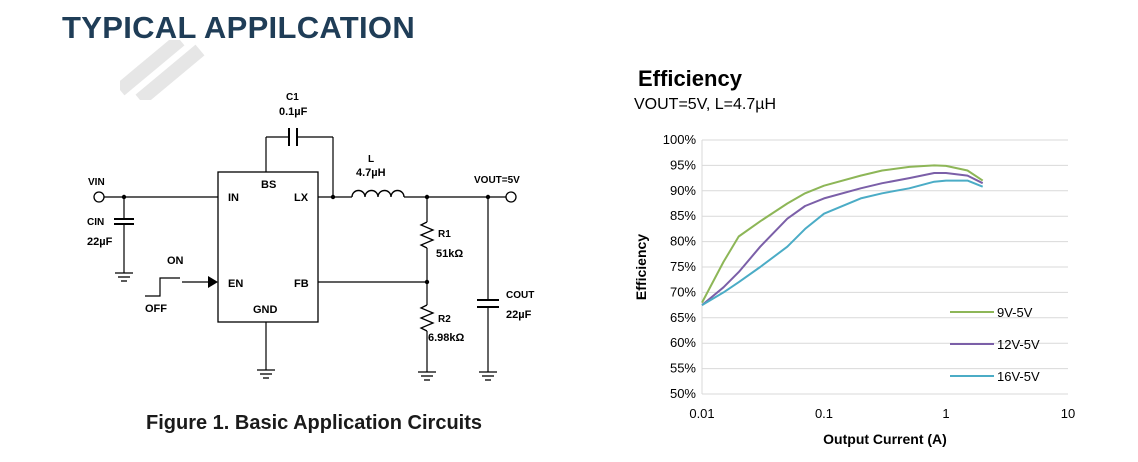 This screenshot has width=1138, height=462. I want to click on x-tick-label: 10, so click(1068, 413).